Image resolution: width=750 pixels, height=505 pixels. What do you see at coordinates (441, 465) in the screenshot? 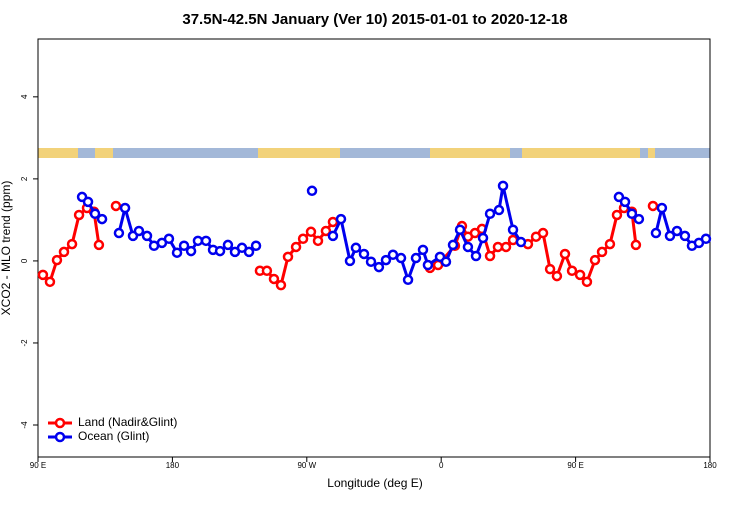
I see `x-tick-label: 0` at bounding box center [441, 465].